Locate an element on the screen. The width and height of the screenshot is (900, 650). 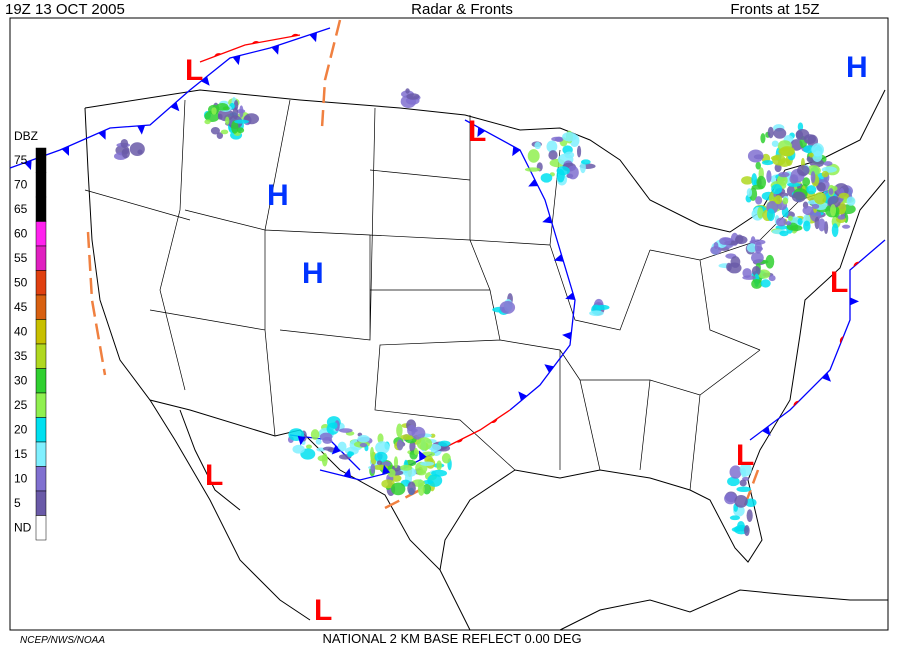
fronts-time: Fronts at 15Z is located at coordinates (774, 9).